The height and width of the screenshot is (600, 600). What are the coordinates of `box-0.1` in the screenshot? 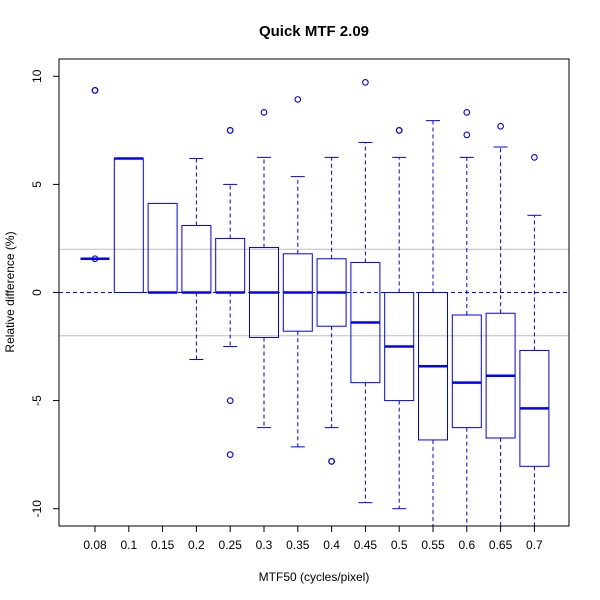 It's located at (128, 225).